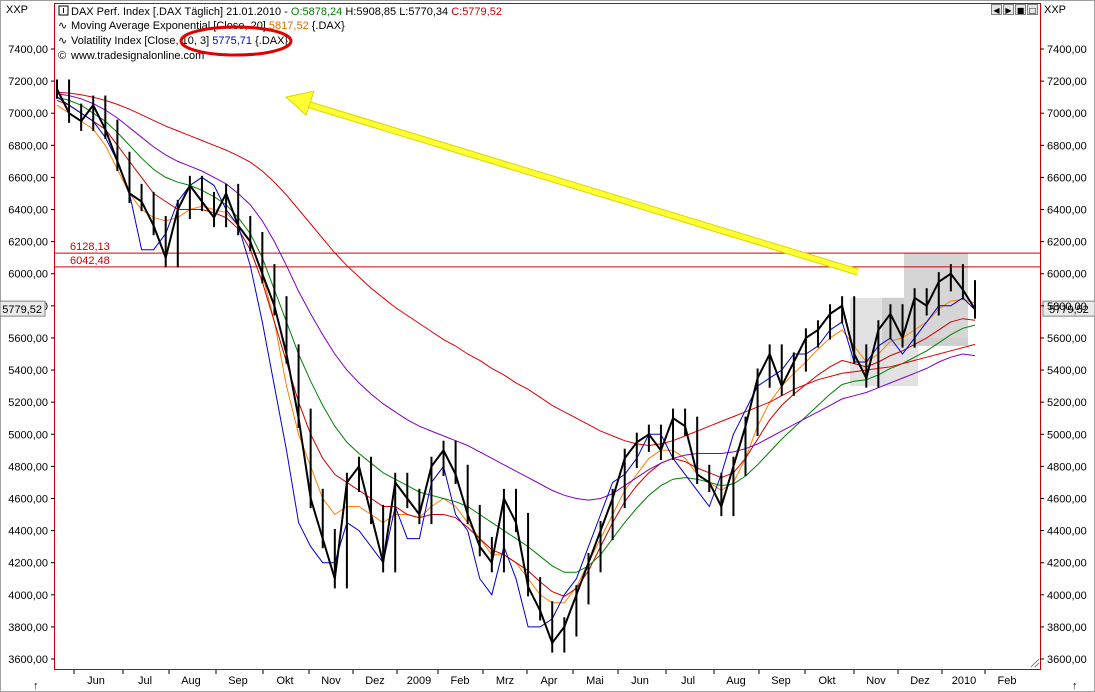 Image resolution: width=1095 pixels, height=692 pixels. I want to click on minimize-icon: ■, so click(1020, 9).